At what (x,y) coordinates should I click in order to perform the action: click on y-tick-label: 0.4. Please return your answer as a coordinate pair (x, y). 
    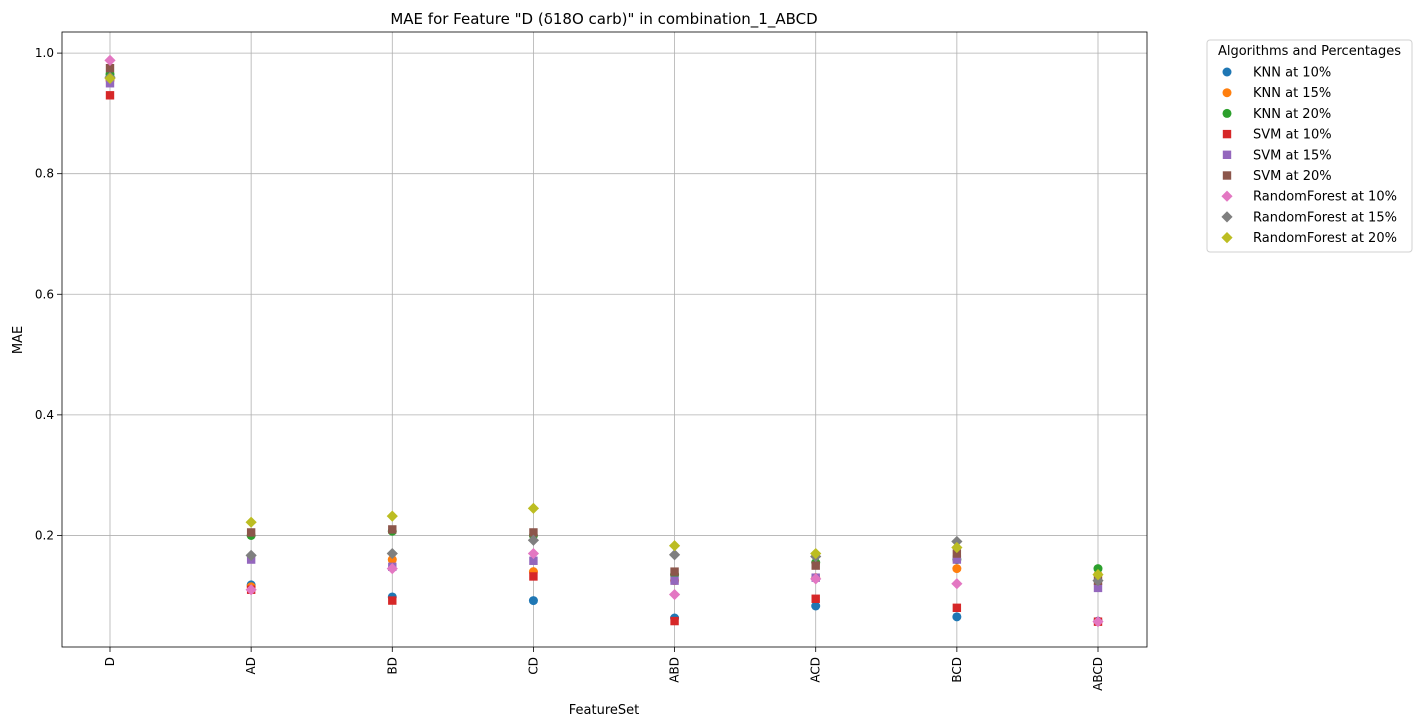
    Looking at the image, I should click on (44, 415).